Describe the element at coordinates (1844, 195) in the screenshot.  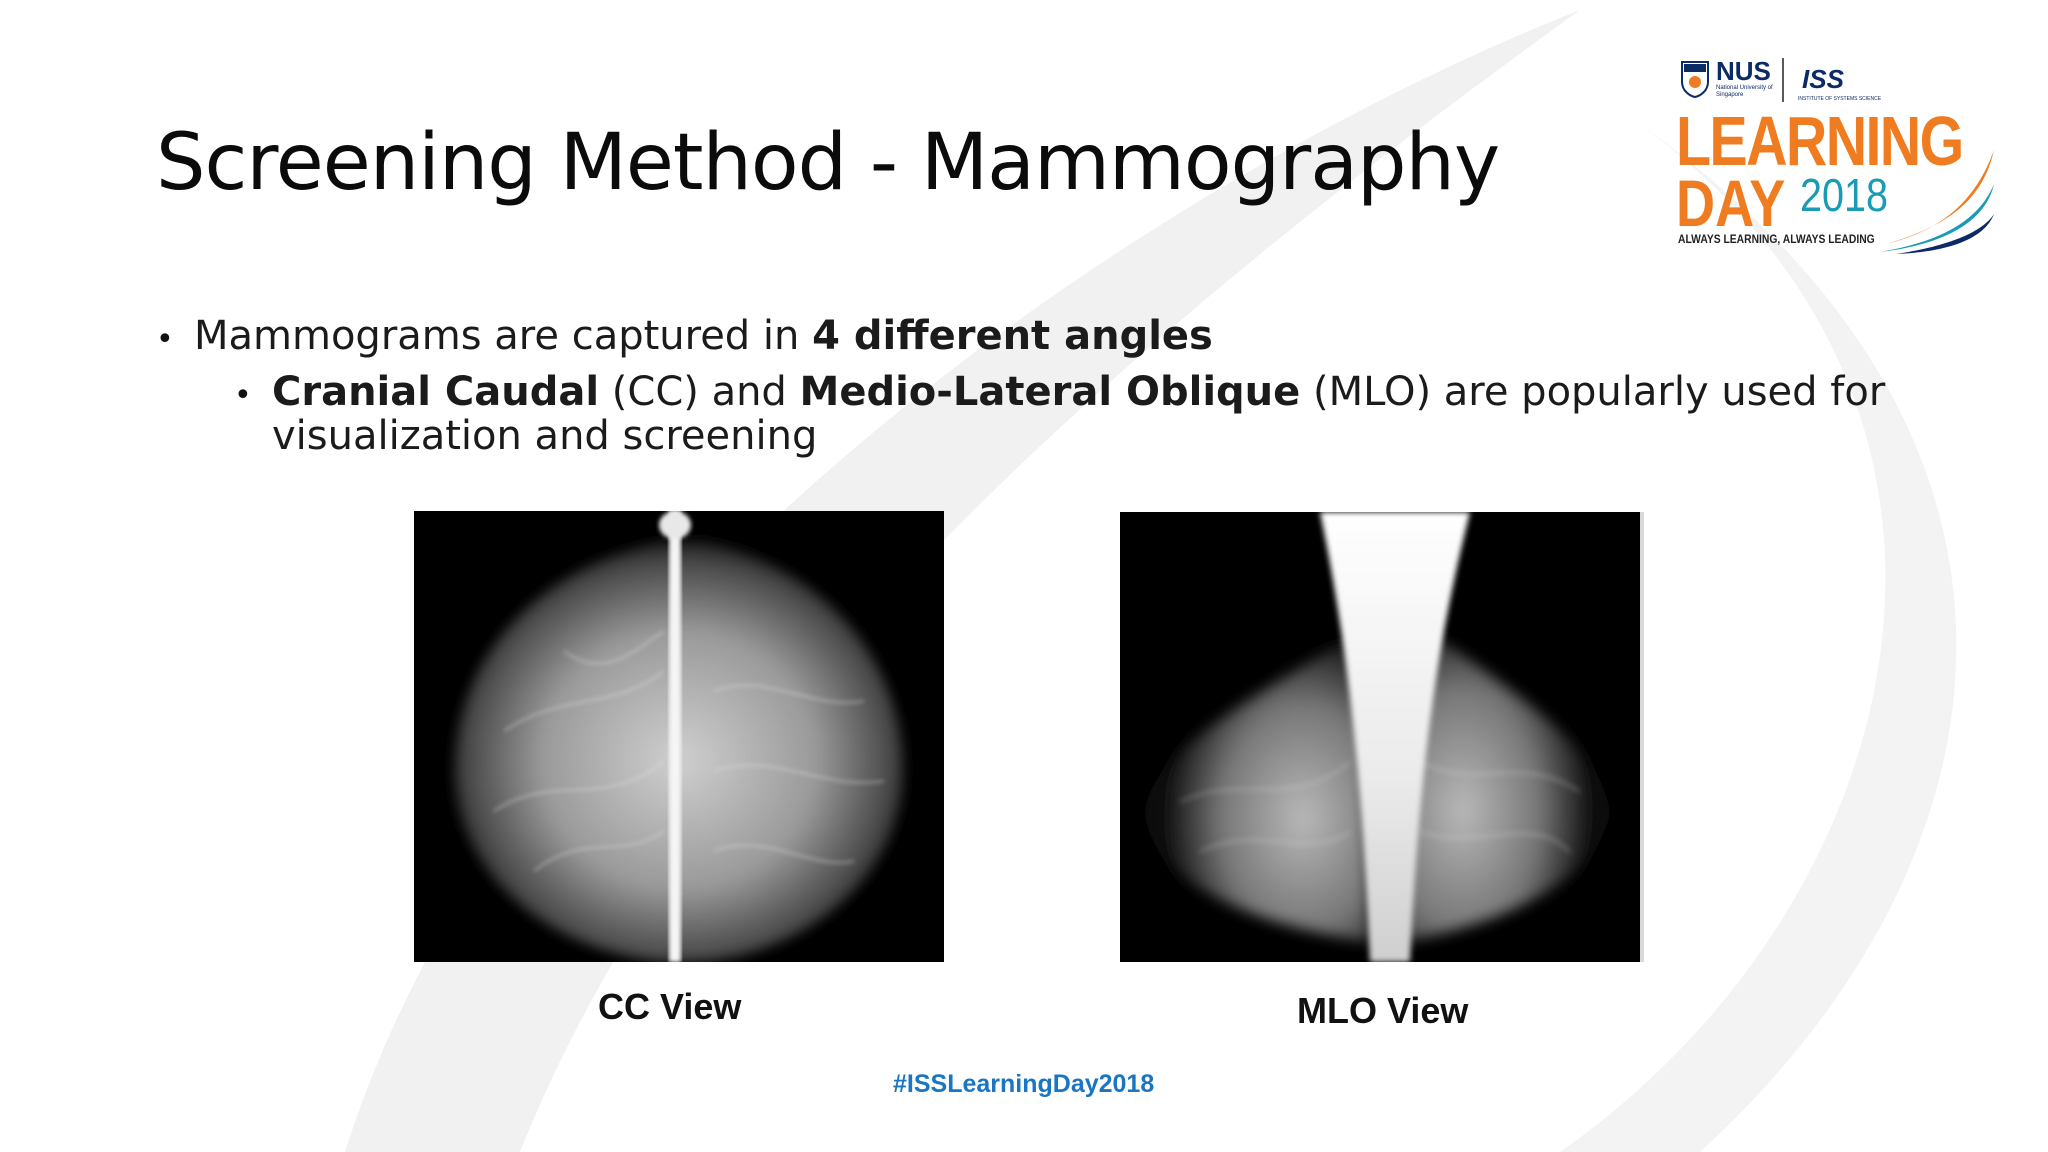
I see `logo-year-text: 2018` at that location.